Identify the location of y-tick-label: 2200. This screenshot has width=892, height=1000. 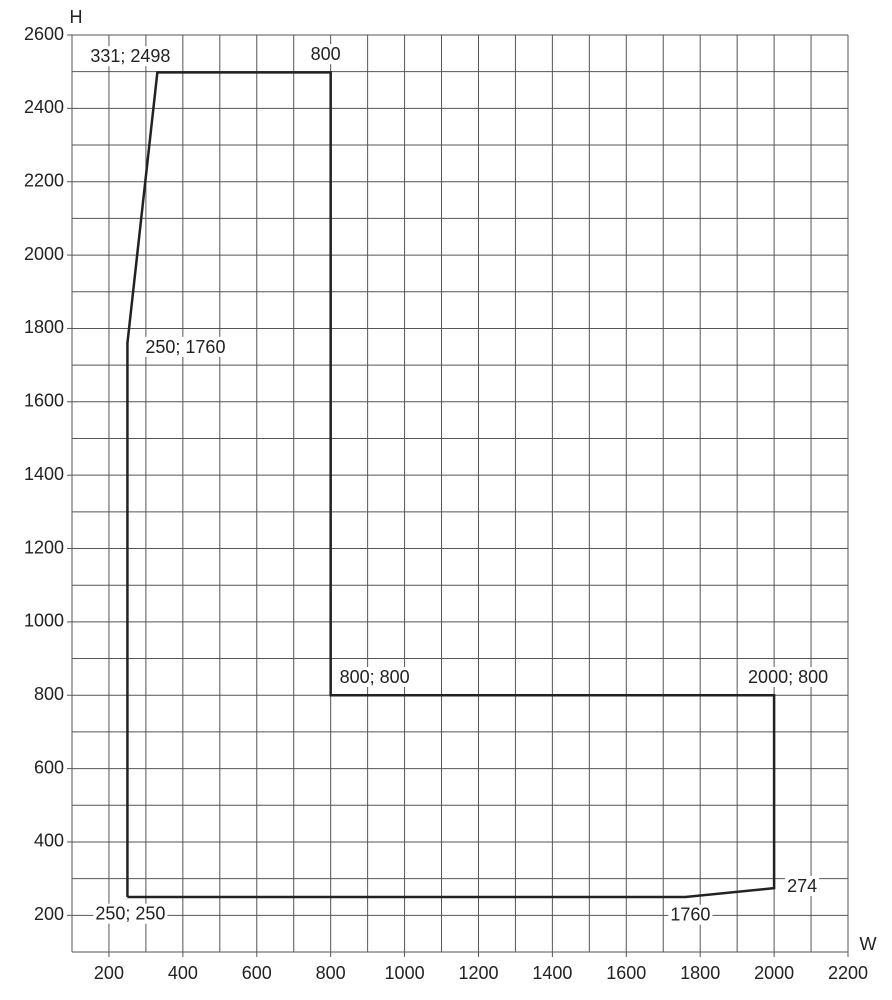
(44, 180).